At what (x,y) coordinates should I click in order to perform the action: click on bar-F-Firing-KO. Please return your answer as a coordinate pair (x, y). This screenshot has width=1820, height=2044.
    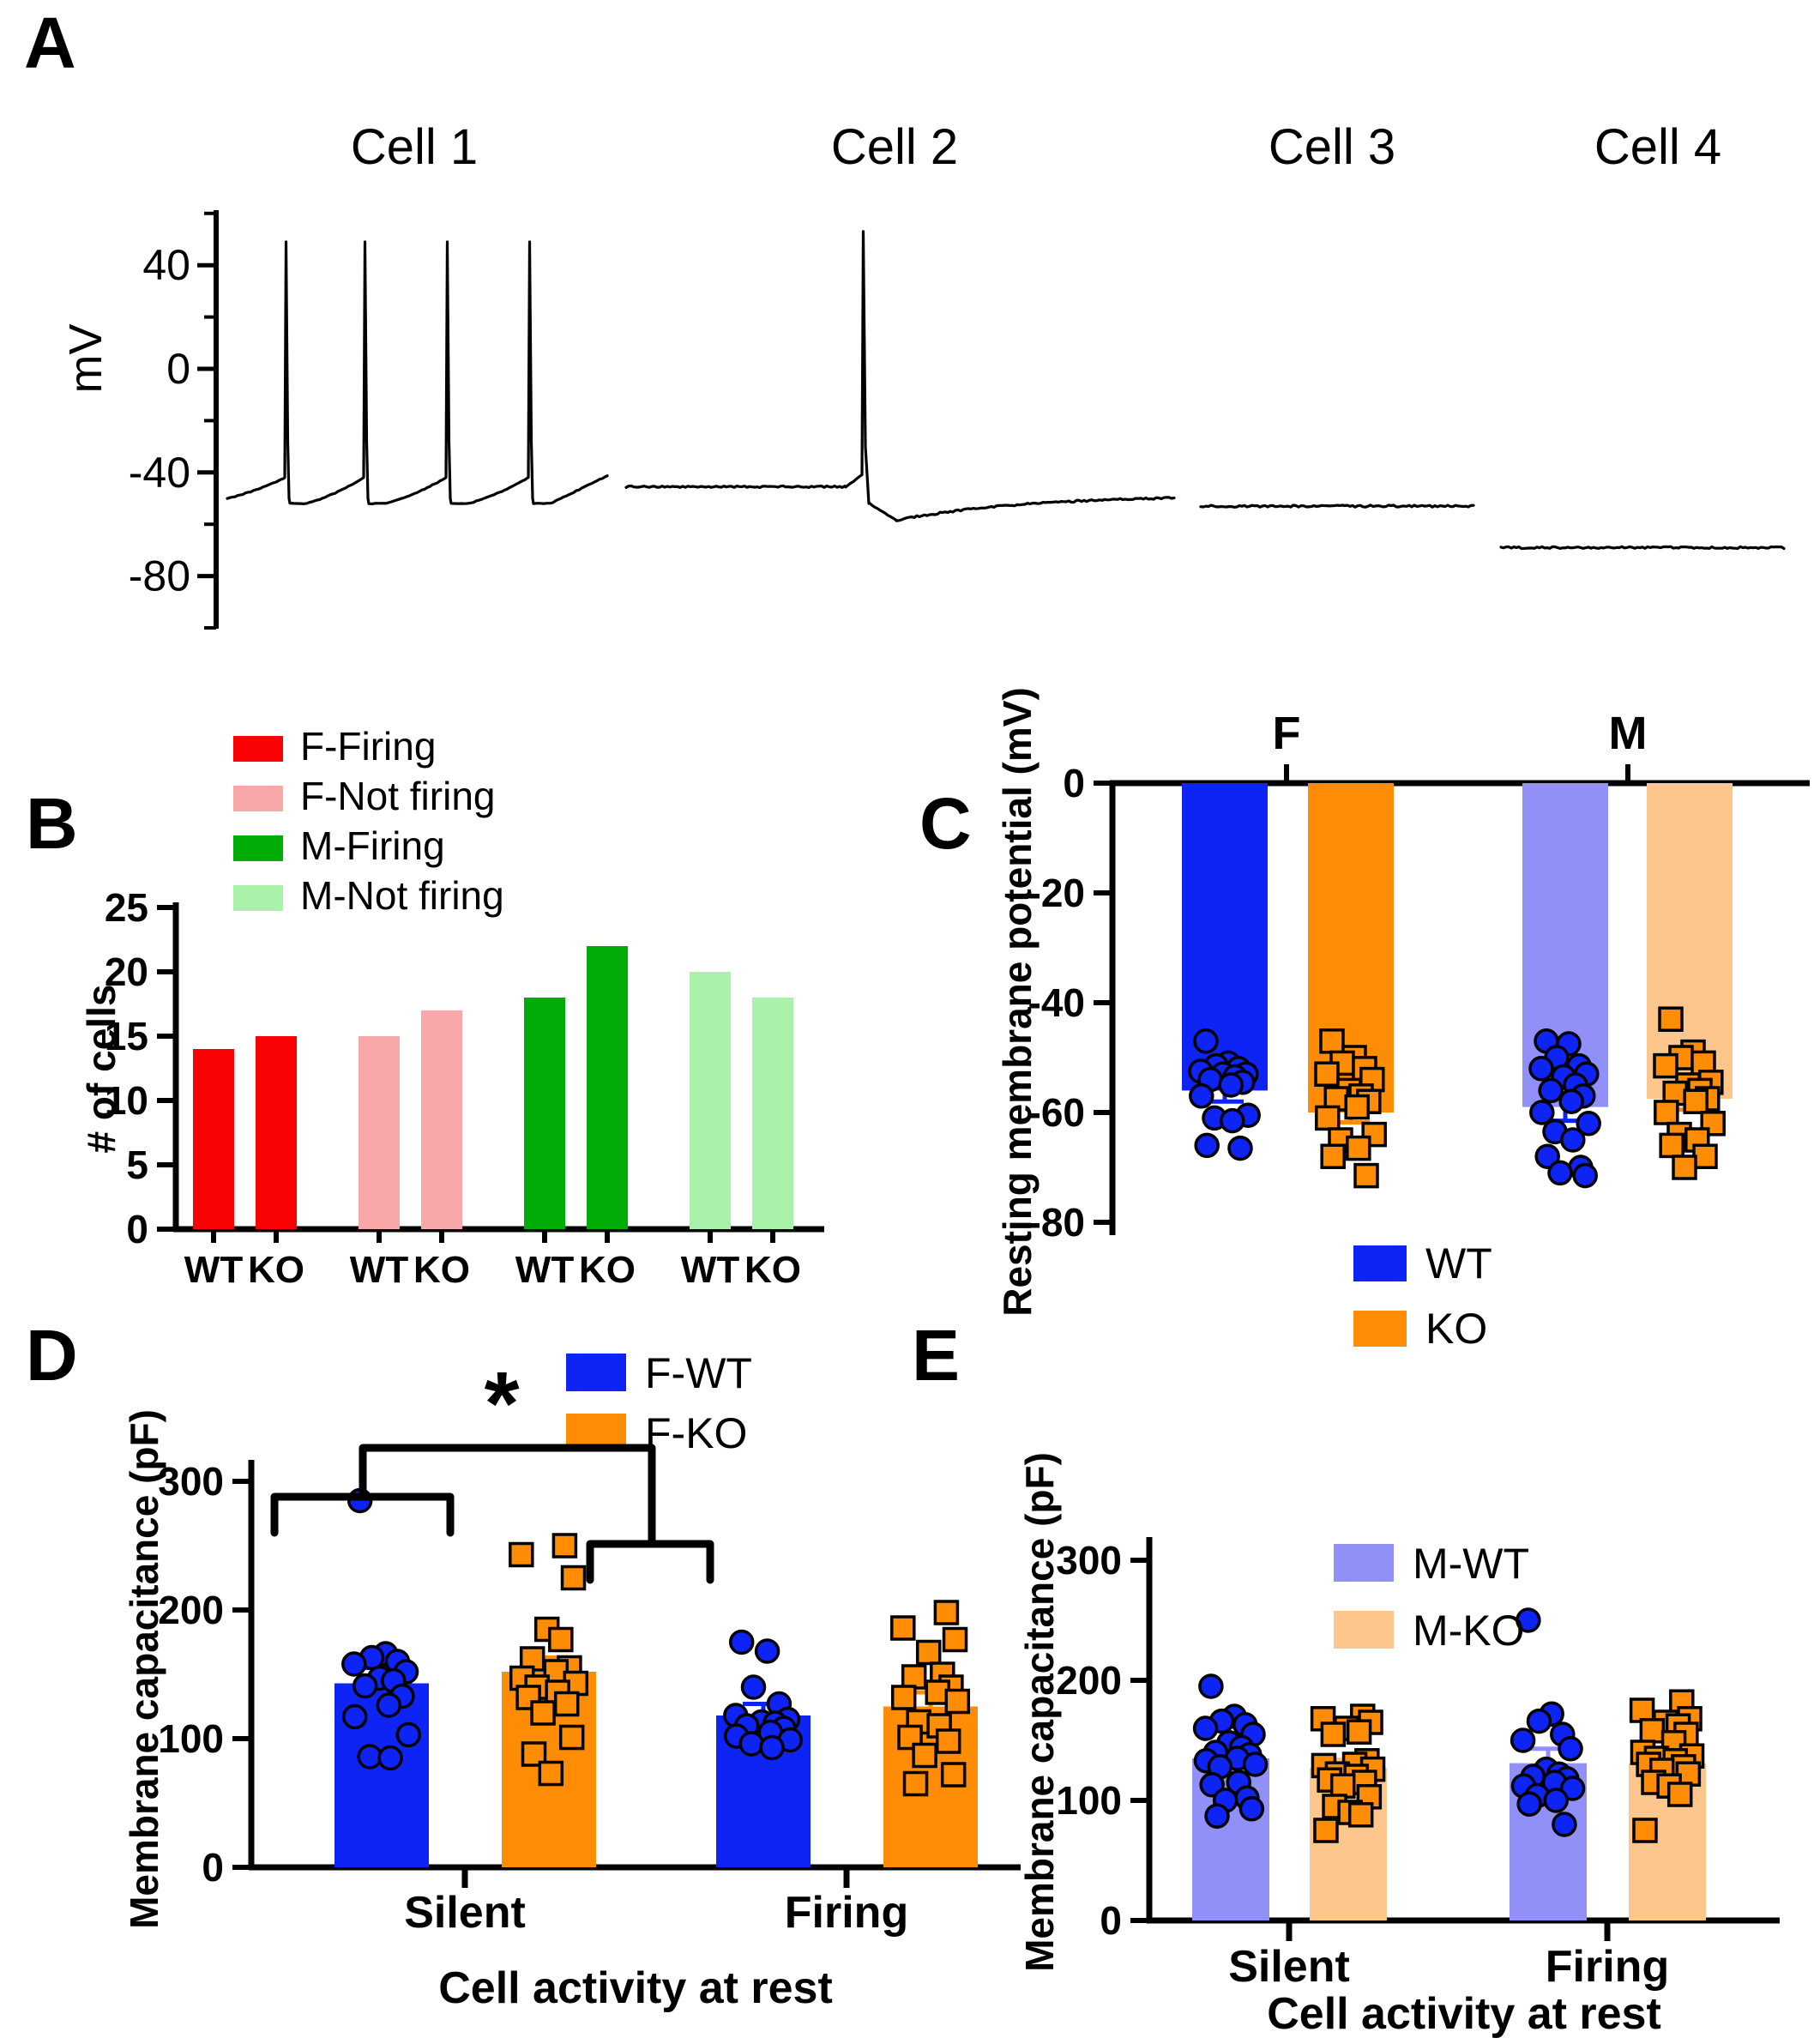
    Looking at the image, I should click on (276, 1132).